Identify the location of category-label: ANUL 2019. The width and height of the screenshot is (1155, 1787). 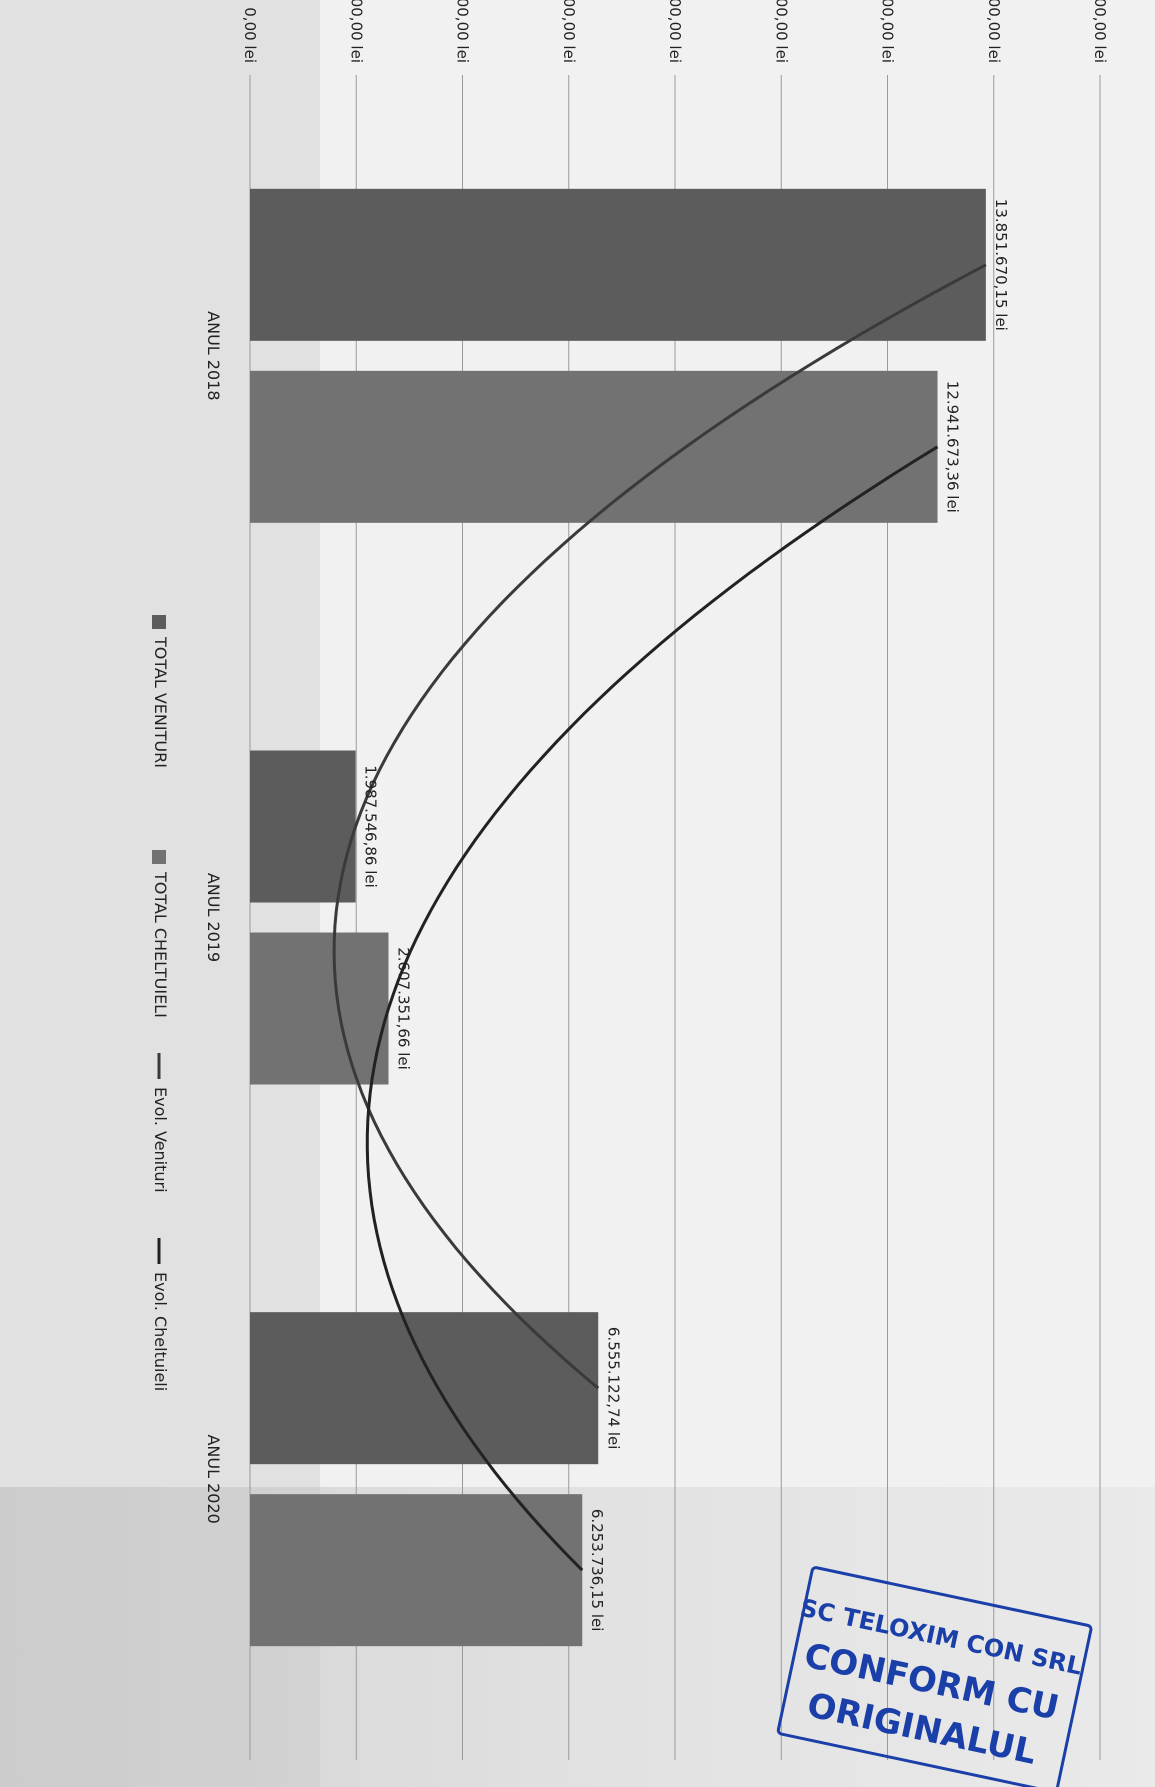
(213, 917).